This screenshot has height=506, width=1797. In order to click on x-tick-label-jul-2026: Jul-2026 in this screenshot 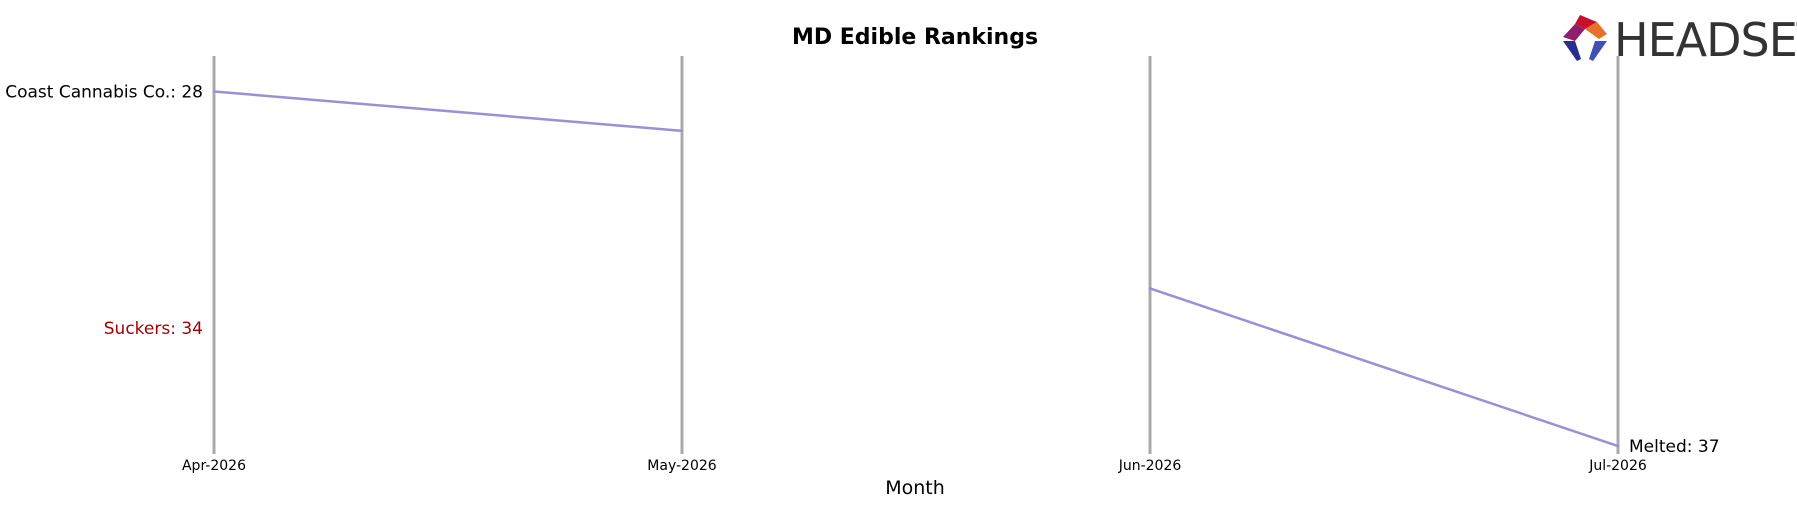, I will do `click(1617, 466)`.